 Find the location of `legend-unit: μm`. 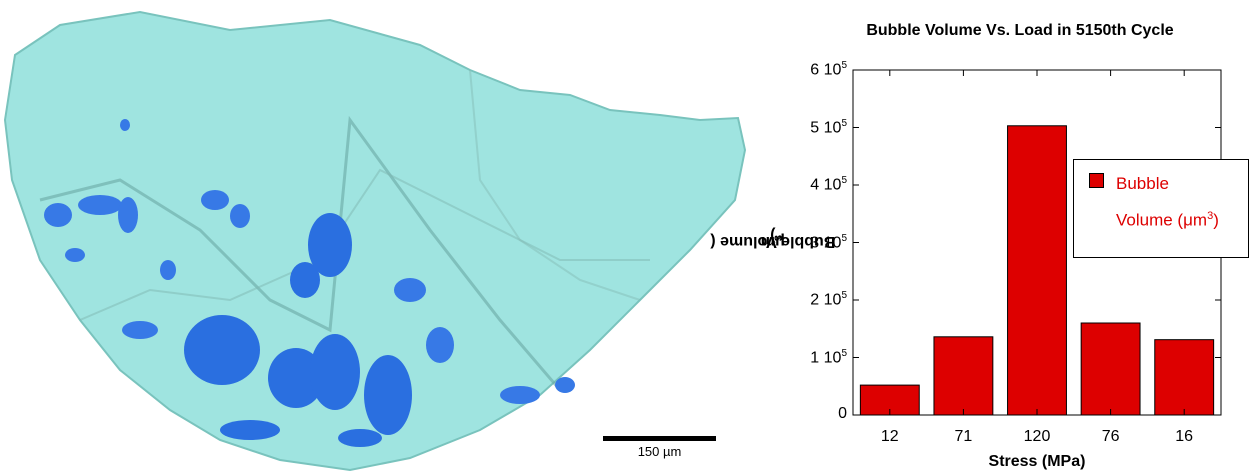

legend-unit: μm is located at coordinates (1195, 220).